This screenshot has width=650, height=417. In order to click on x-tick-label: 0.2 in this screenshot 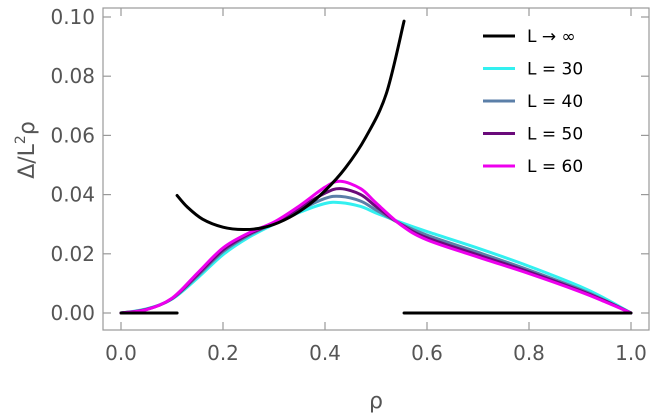, I will do `click(223, 353)`.